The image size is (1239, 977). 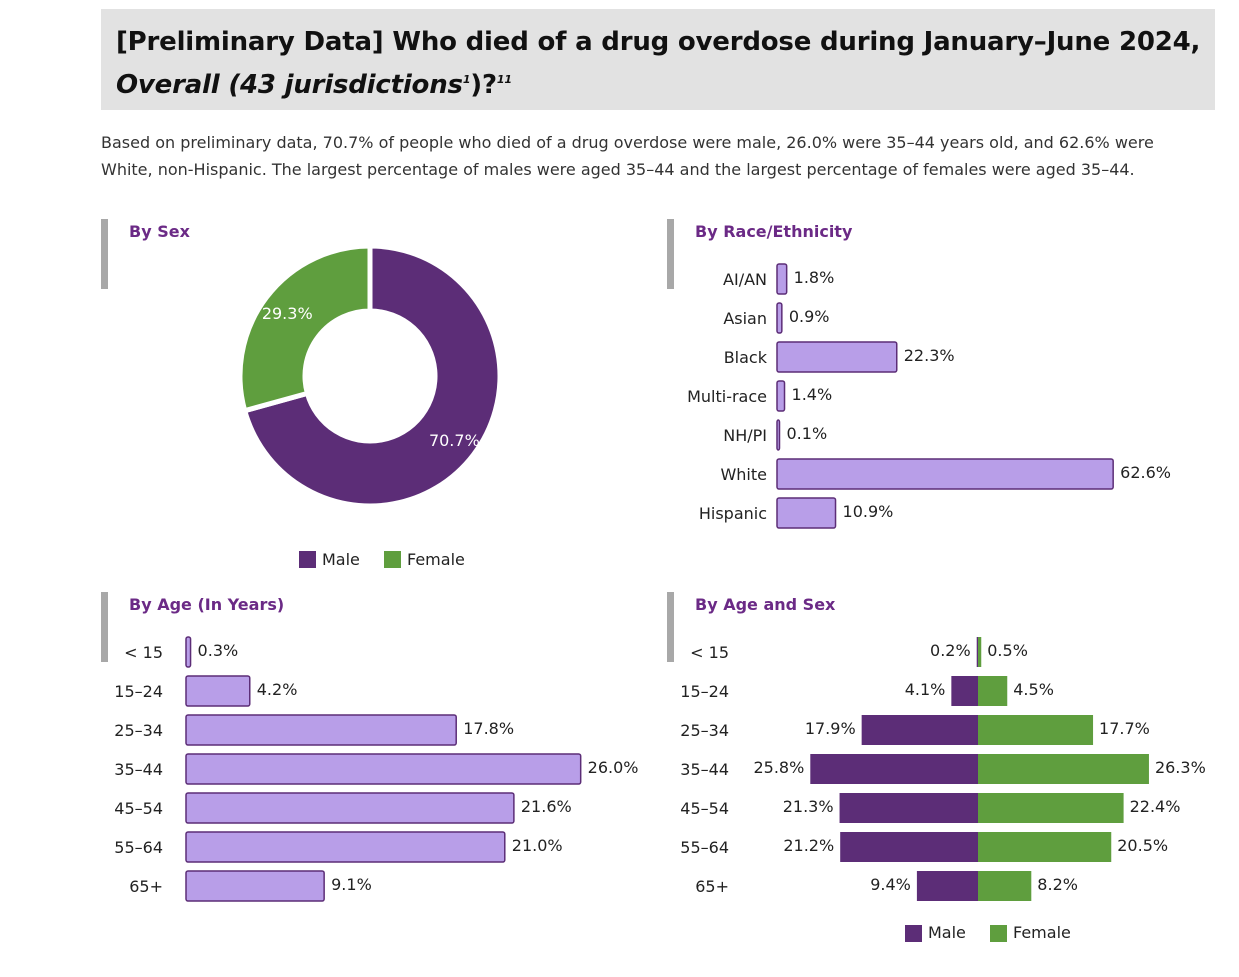 What do you see at coordinates (830, 728) in the screenshot?
I see `data-label-male: 17.9%` at bounding box center [830, 728].